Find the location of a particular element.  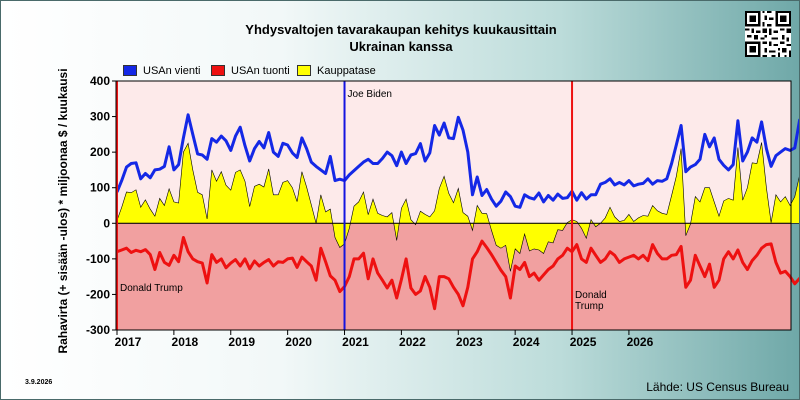

x-tick-label: 2018 is located at coordinates (185, 342).